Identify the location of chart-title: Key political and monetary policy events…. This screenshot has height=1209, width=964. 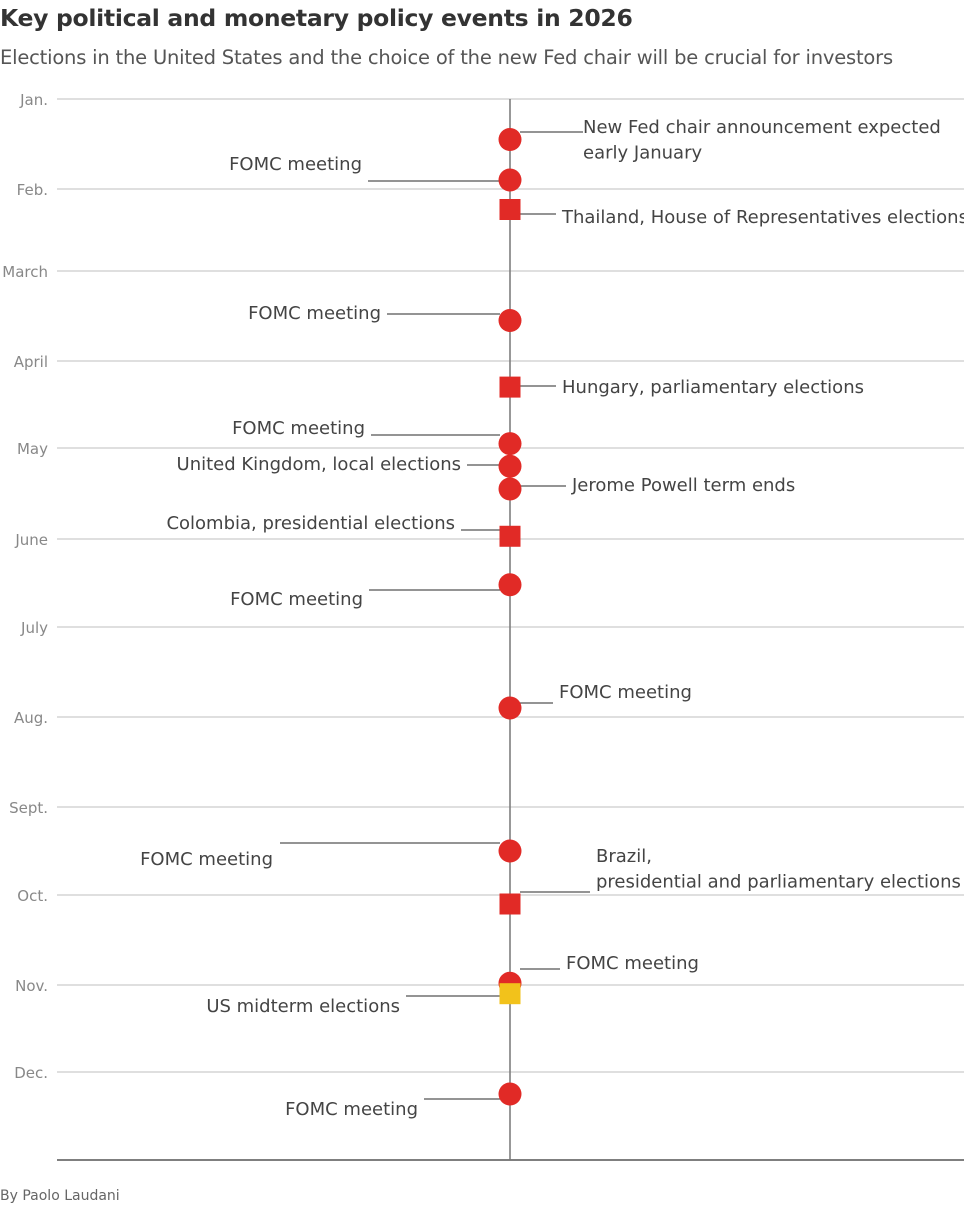
(316, 18).